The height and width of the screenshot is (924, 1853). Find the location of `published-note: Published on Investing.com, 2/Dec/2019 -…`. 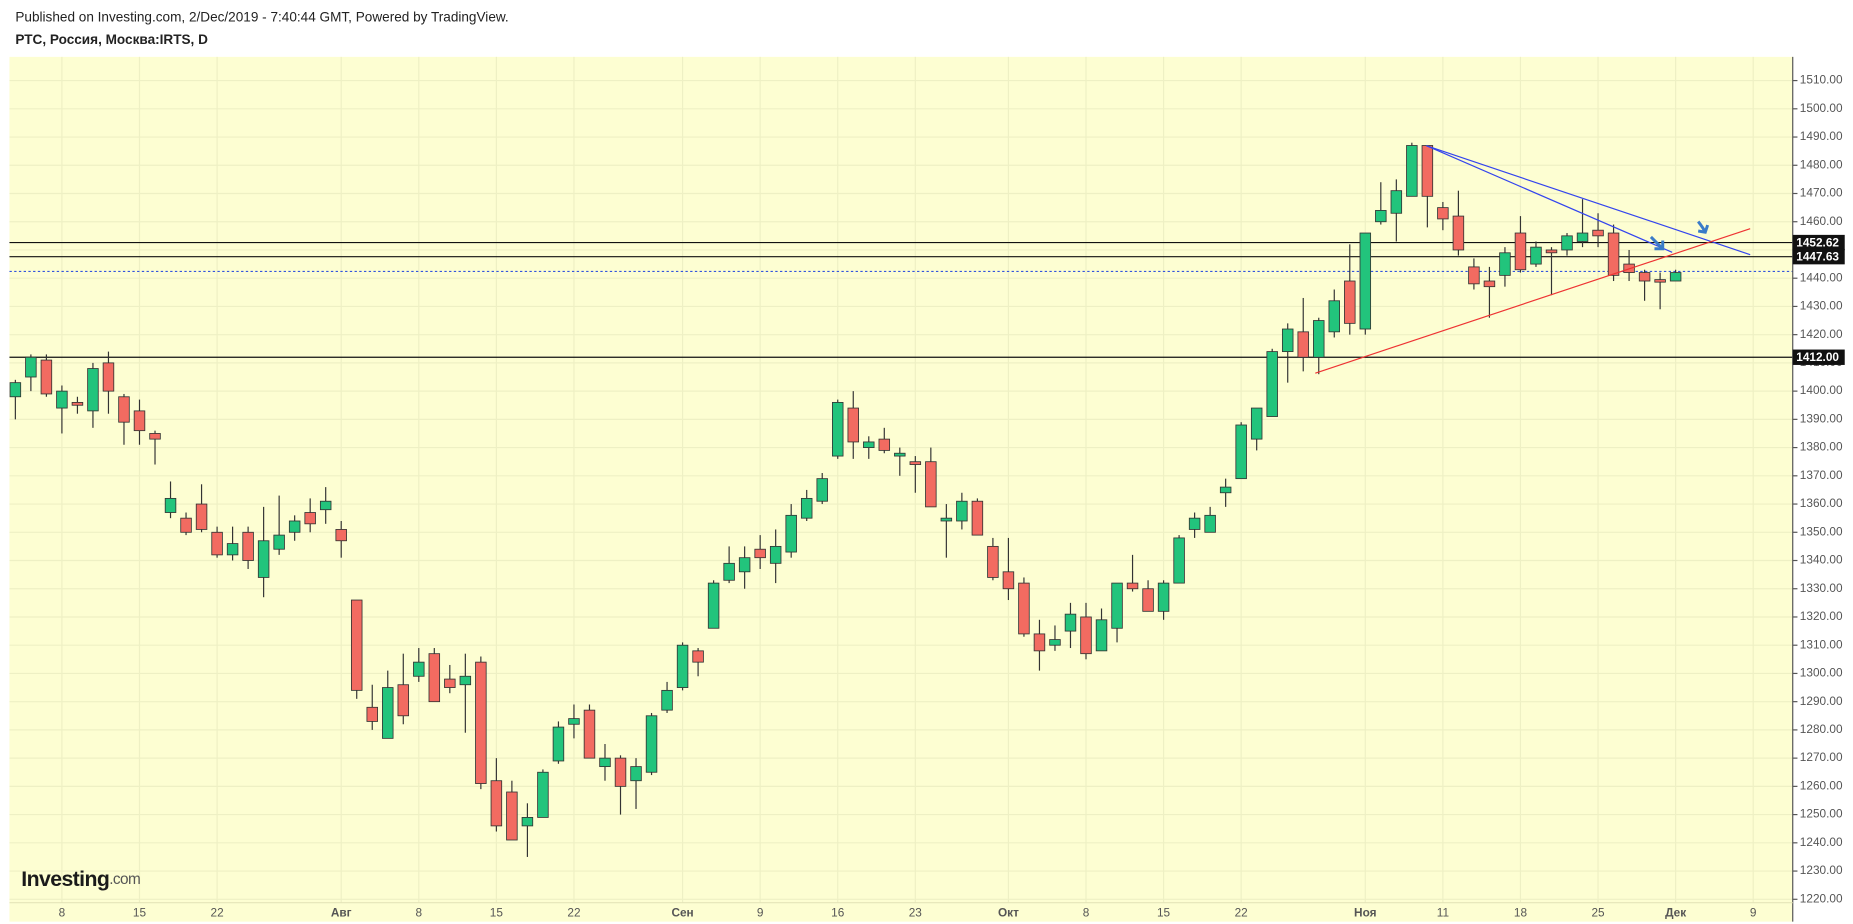

published-note: Published on Investing.com, 2/Dec/2019 -… is located at coordinates (261, 16).